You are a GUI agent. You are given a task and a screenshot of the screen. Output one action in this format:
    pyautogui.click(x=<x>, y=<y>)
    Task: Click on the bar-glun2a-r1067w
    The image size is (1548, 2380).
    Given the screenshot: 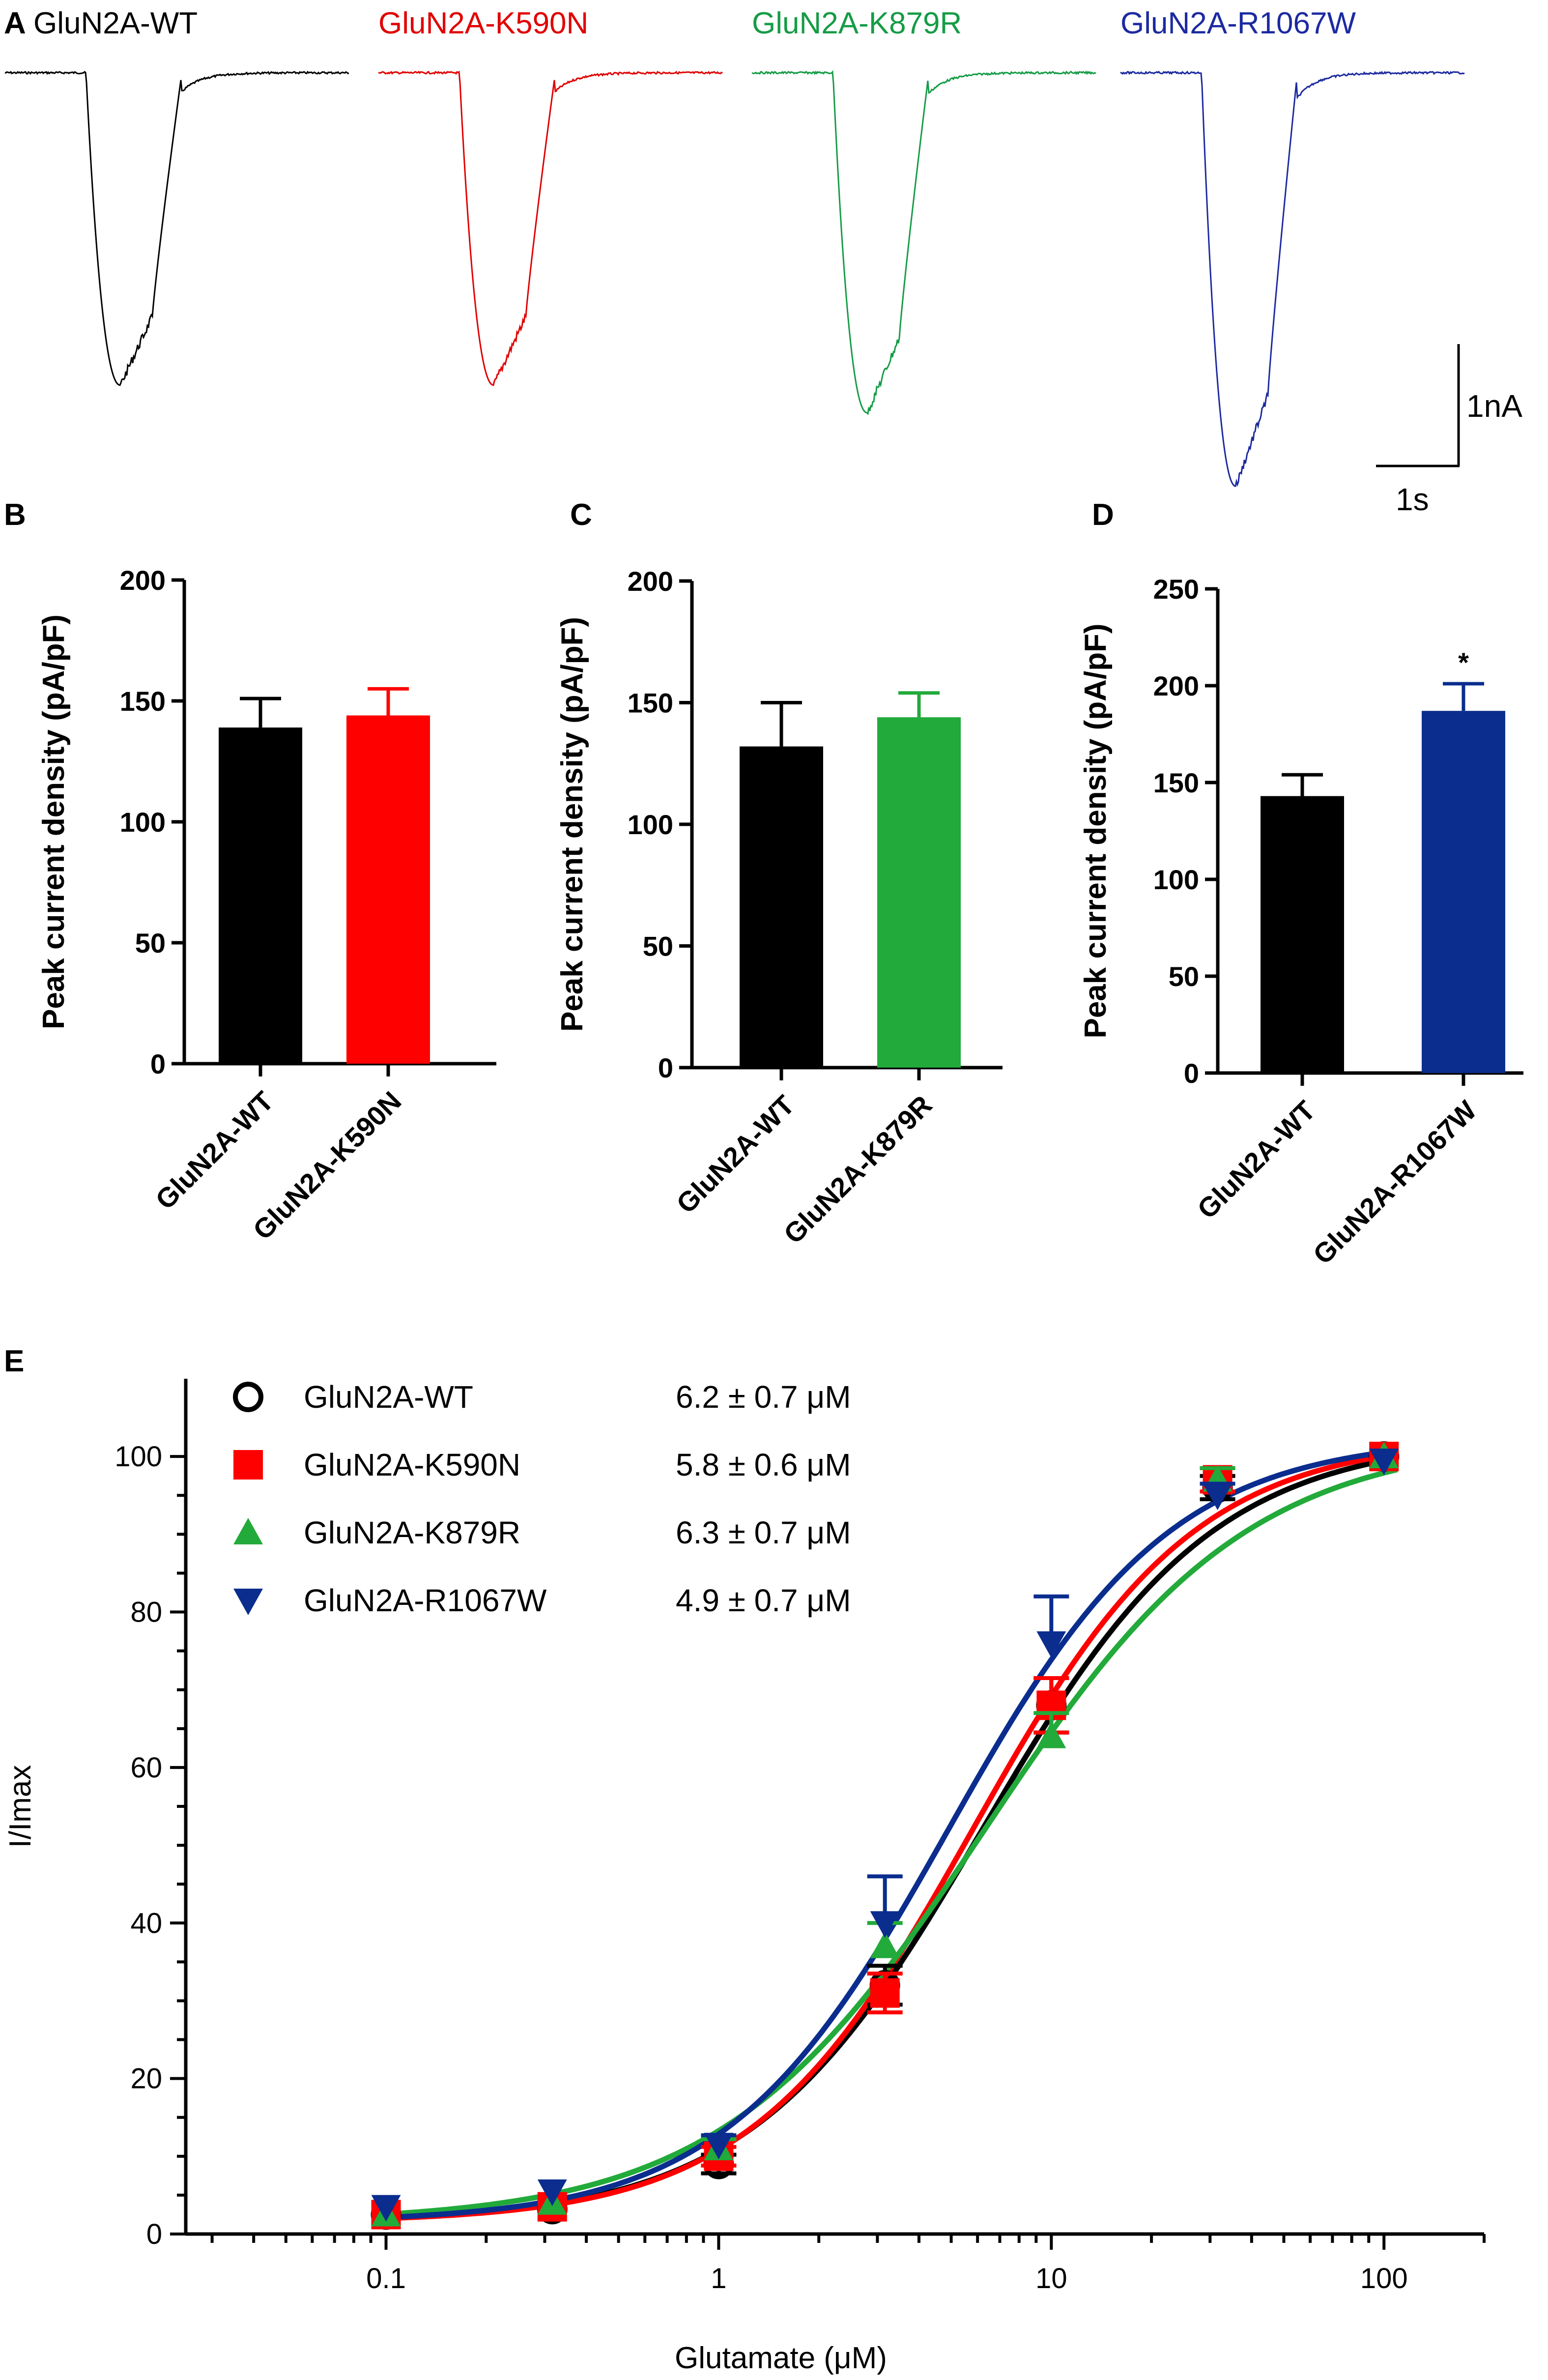 What is the action you would take?
    pyautogui.click(x=1463, y=892)
    